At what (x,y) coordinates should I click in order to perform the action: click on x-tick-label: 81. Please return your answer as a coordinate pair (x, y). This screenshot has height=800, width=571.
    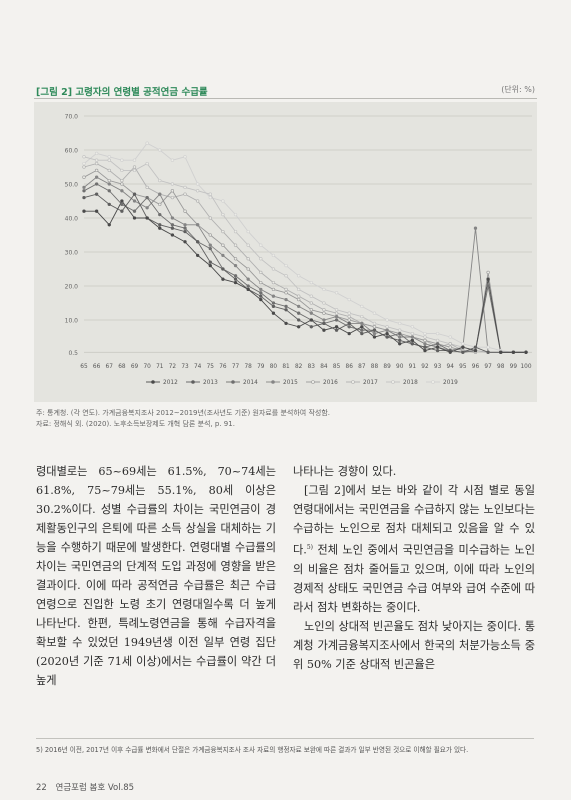
    Looking at the image, I should click on (286, 367).